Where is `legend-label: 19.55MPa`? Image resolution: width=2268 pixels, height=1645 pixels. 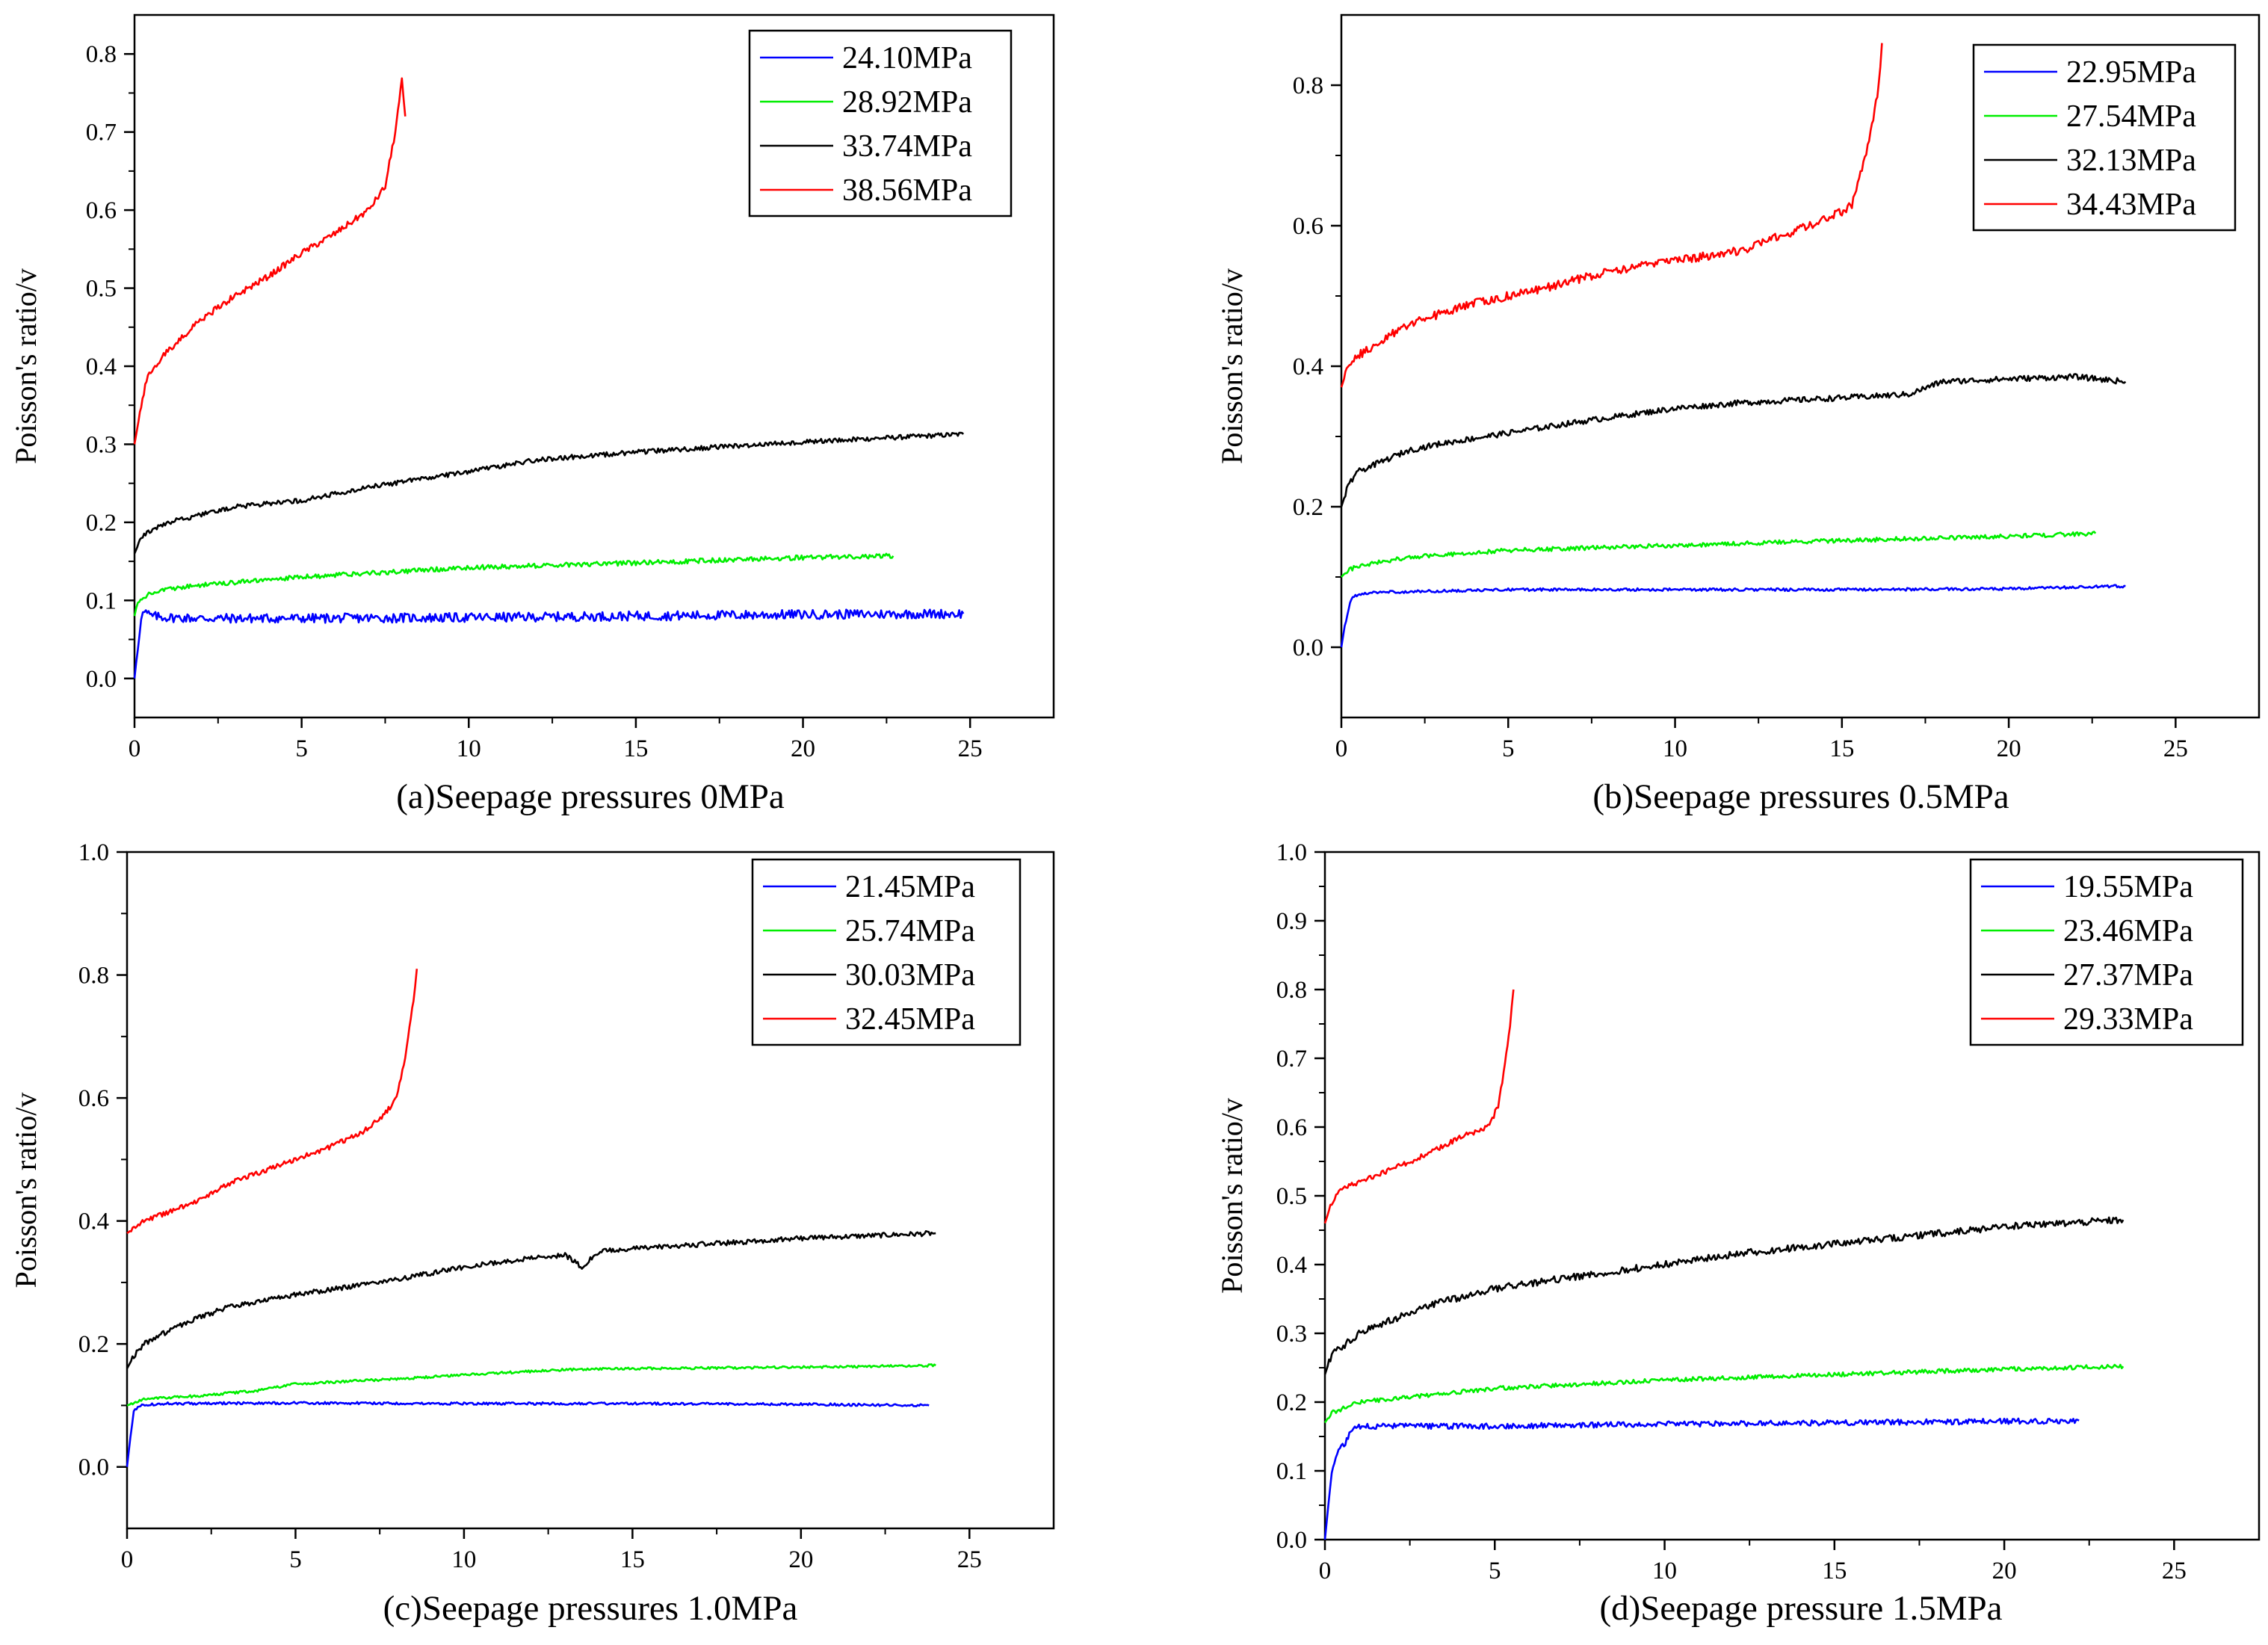
legend-label: 19.55MPa is located at coordinates (2128, 887).